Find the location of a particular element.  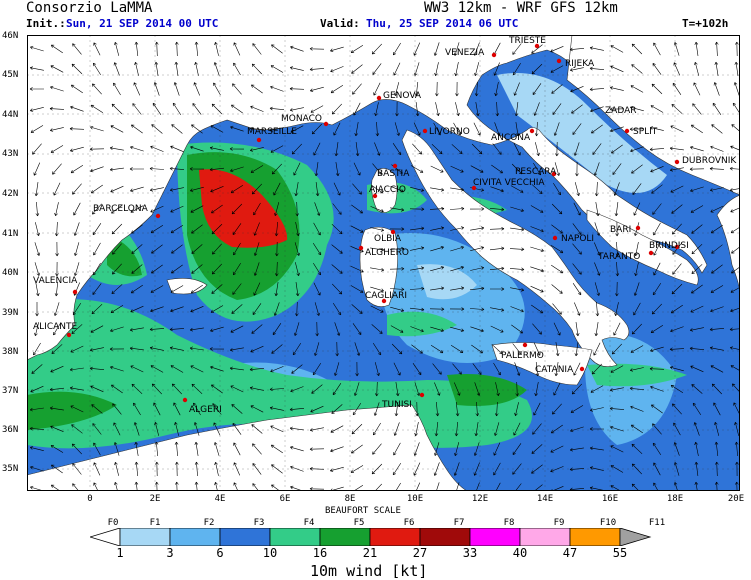

lon-label: 6E is located at coordinates (285, 499).